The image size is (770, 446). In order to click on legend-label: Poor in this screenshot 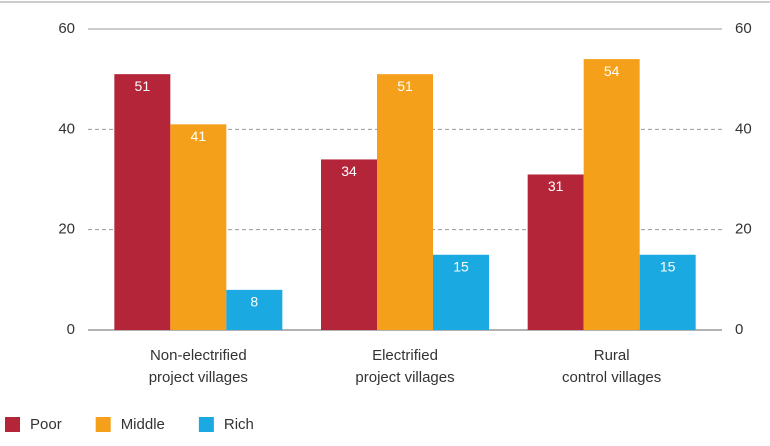, I will do `click(46, 424)`.